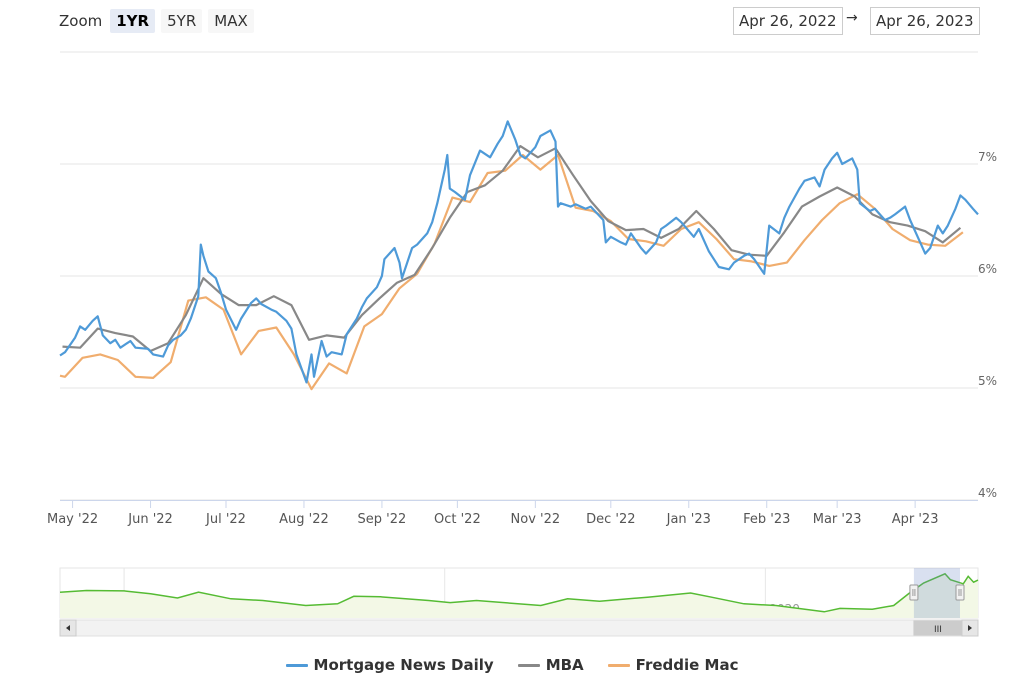  I want to click on legend: Mortgage News Daily MBA Freddie Mac, so click(512, 665).